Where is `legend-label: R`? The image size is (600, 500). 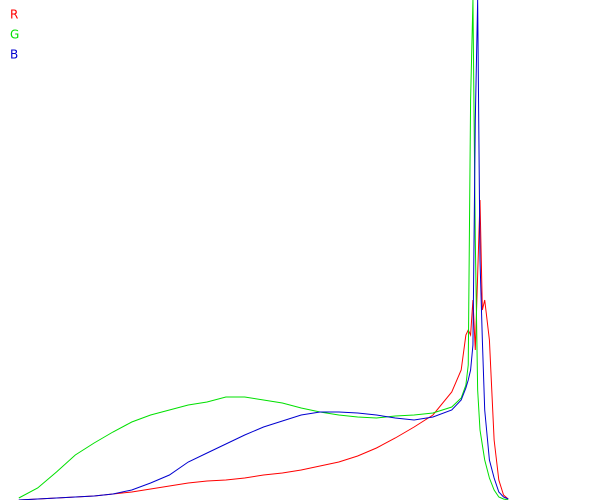
legend-label: R is located at coordinates (14, 15).